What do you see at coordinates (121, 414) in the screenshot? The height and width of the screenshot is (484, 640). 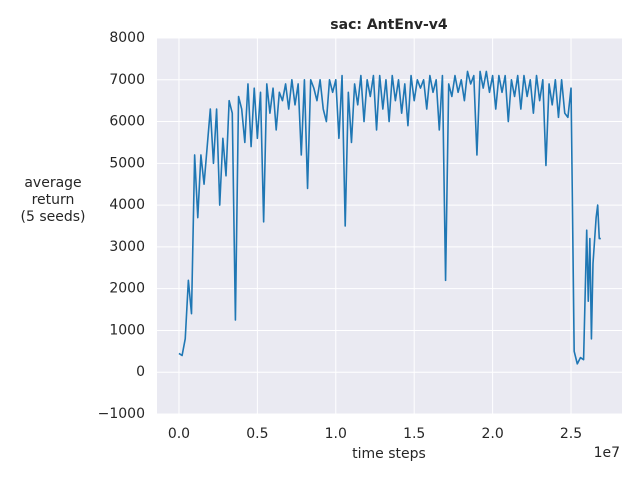 I see `y-tick-label: −1000` at bounding box center [121, 414].